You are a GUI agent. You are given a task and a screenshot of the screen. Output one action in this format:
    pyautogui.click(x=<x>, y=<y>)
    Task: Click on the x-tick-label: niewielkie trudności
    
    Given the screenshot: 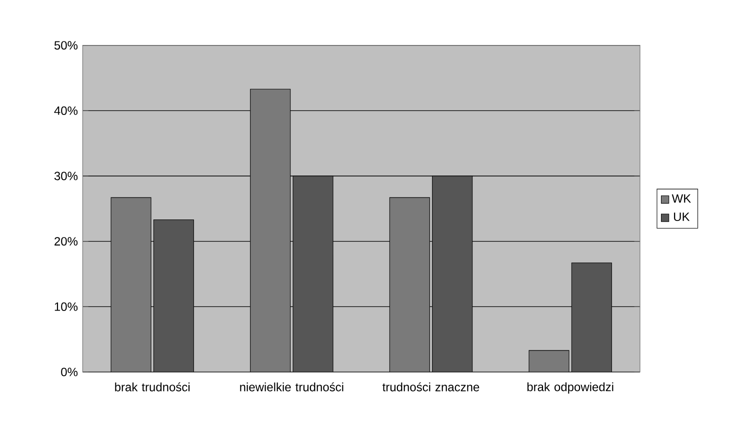 What is the action you would take?
    pyautogui.click(x=292, y=387)
    